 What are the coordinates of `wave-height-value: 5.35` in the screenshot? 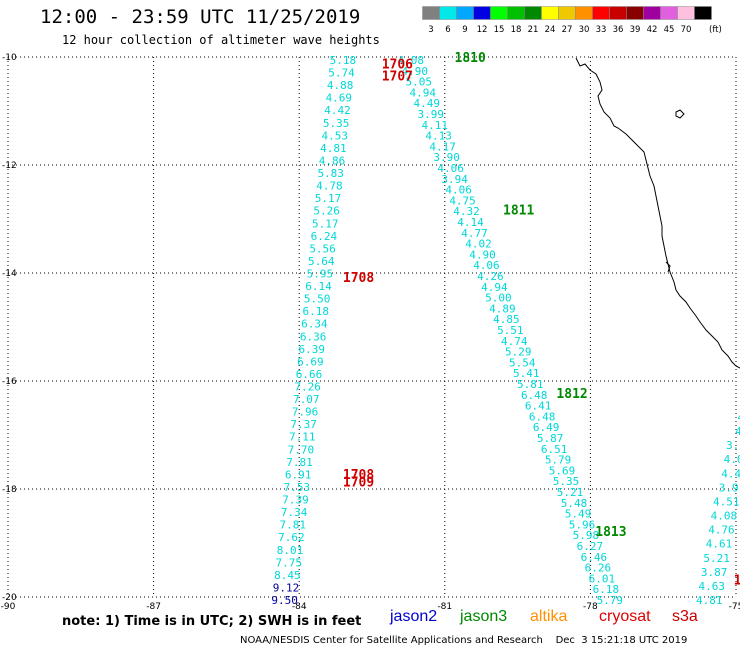 It's located at (566, 481).